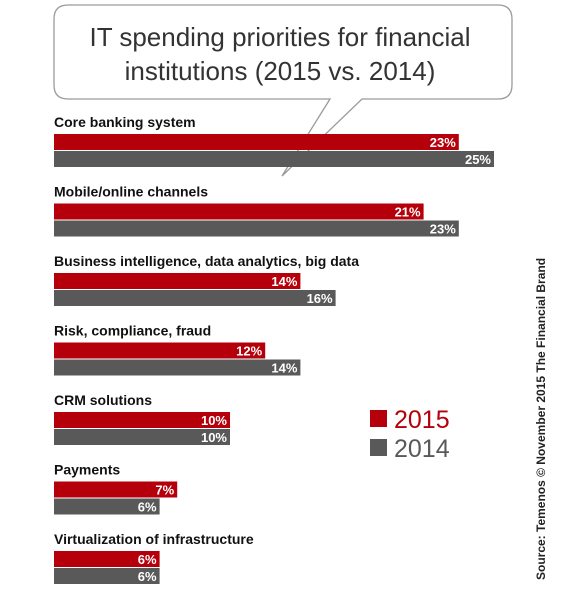  Describe the element at coordinates (284, 368) in the screenshot. I see `value-label-2014: 14%` at that location.